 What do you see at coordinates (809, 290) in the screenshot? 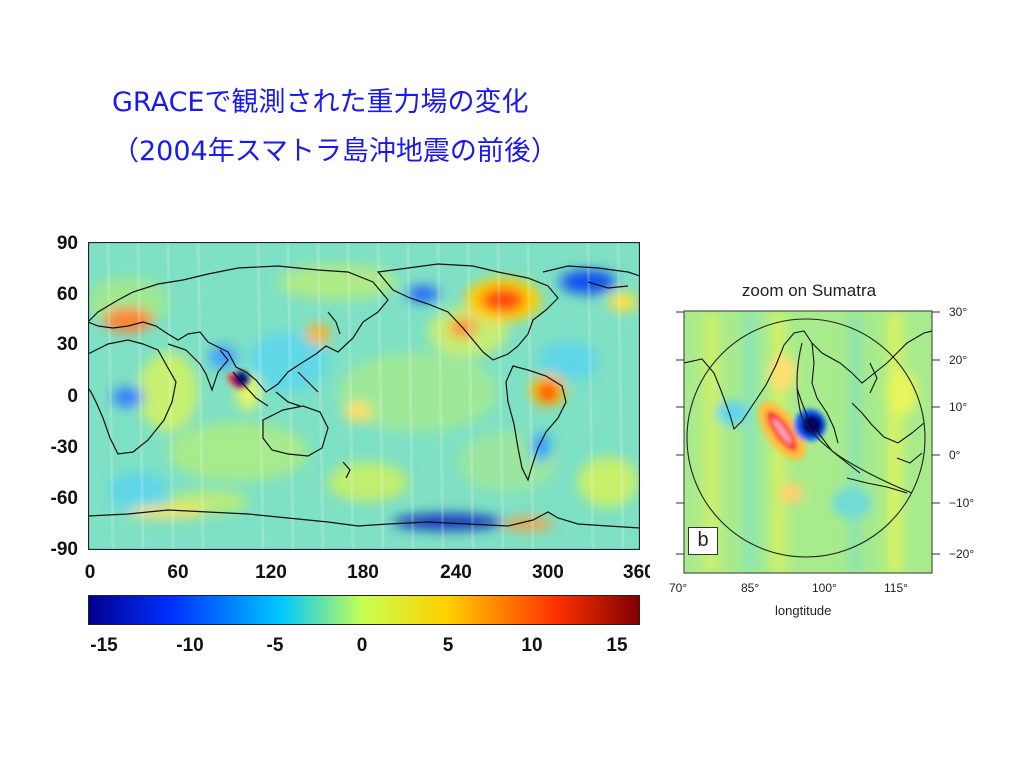
I see `zoom-panel-title: zoom on Sumatra` at bounding box center [809, 290].